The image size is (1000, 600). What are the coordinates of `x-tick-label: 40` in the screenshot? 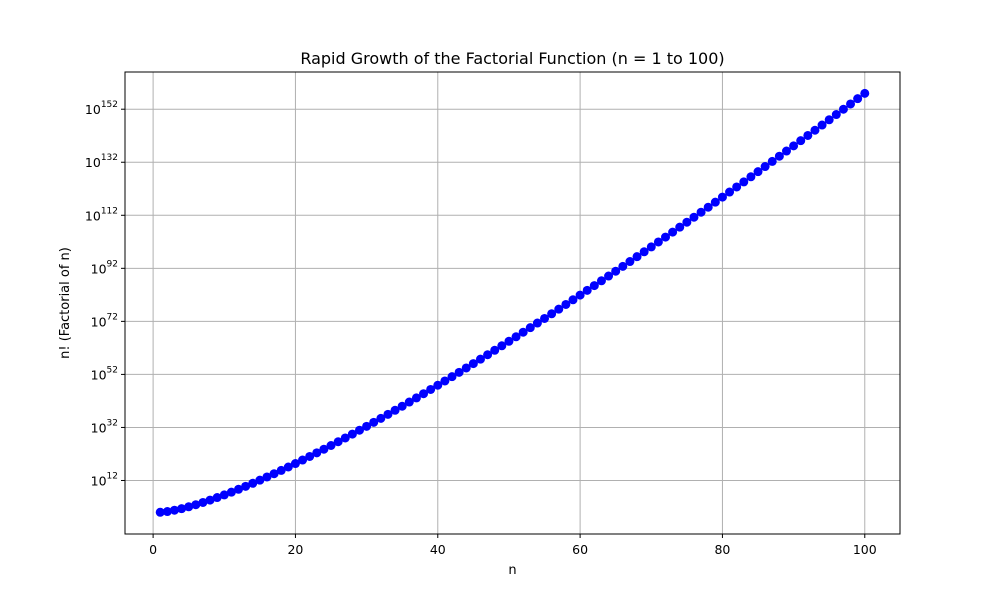 It's located at (438, 549).